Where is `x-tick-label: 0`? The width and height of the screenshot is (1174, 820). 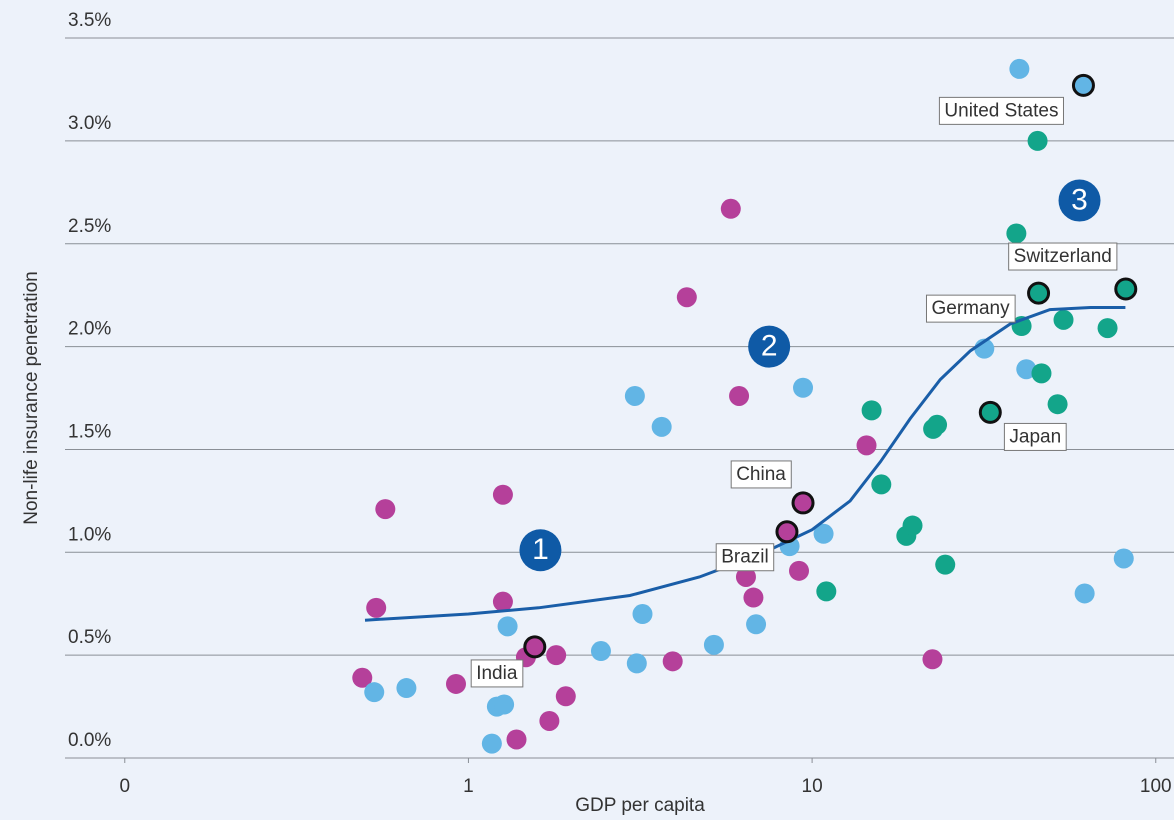
x-tick-label: 0 is located at coordinates (124, 786).